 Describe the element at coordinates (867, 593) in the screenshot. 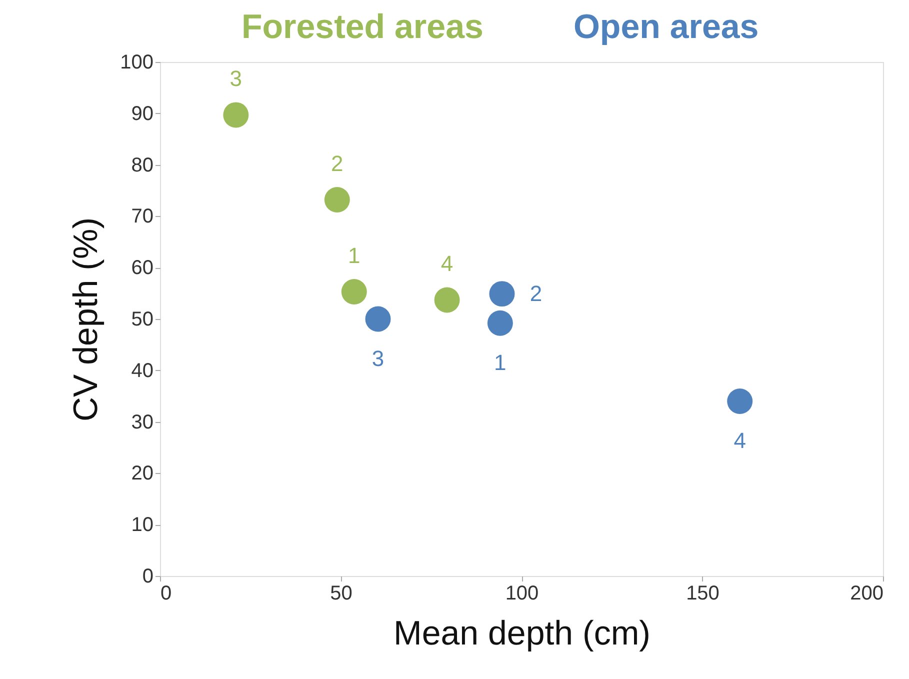

I see `x-tick-label: 200` at that location.